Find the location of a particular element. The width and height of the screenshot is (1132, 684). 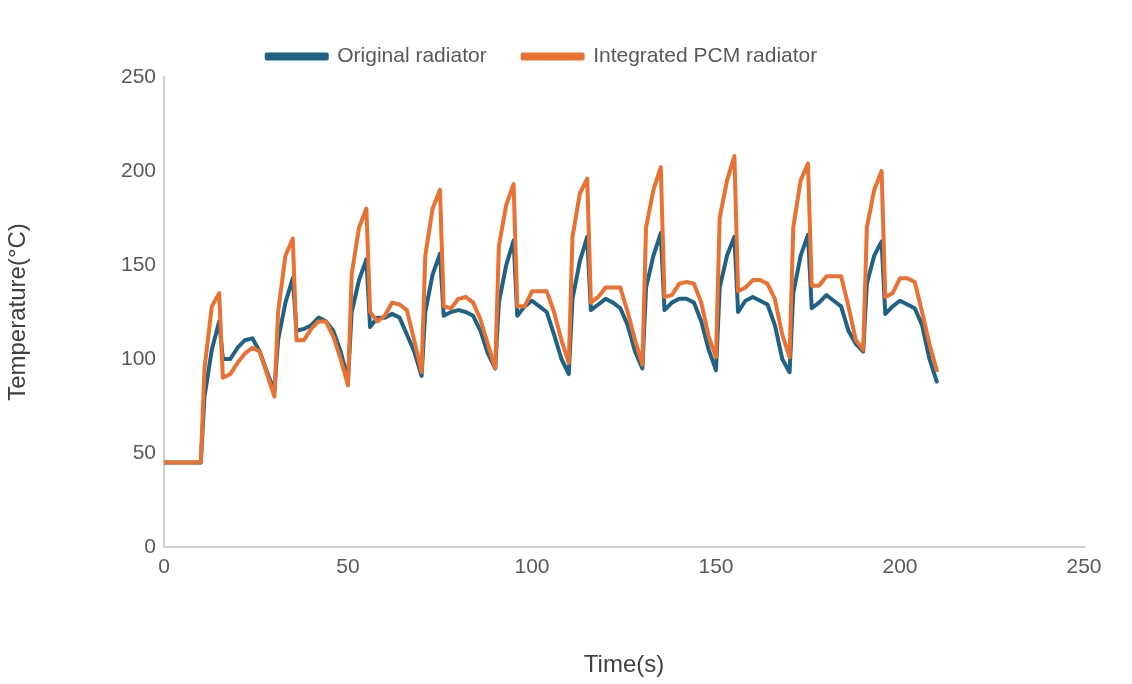

y-tick-label: 50 is located at coordinates (144, 451).